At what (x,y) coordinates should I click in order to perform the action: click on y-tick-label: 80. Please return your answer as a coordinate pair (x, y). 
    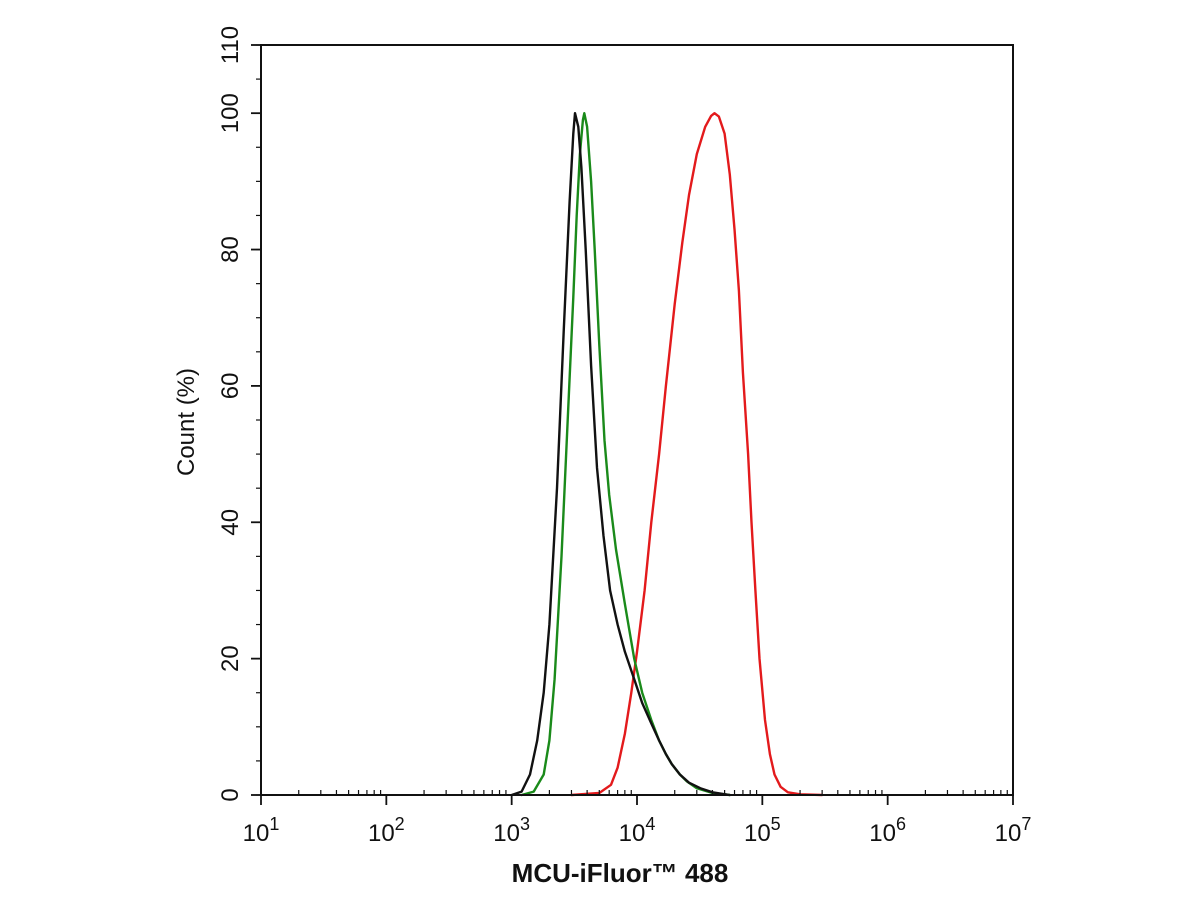
    Looking at the image, I should click on (230, 249).